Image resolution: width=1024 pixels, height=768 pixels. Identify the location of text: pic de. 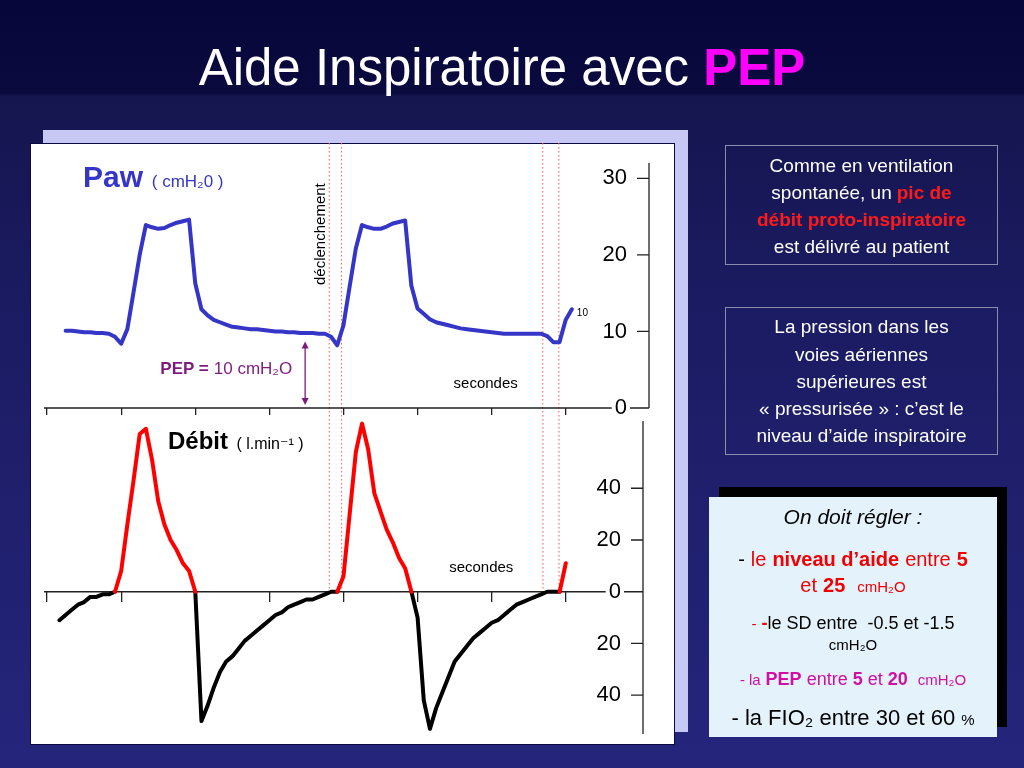
(924, 192).